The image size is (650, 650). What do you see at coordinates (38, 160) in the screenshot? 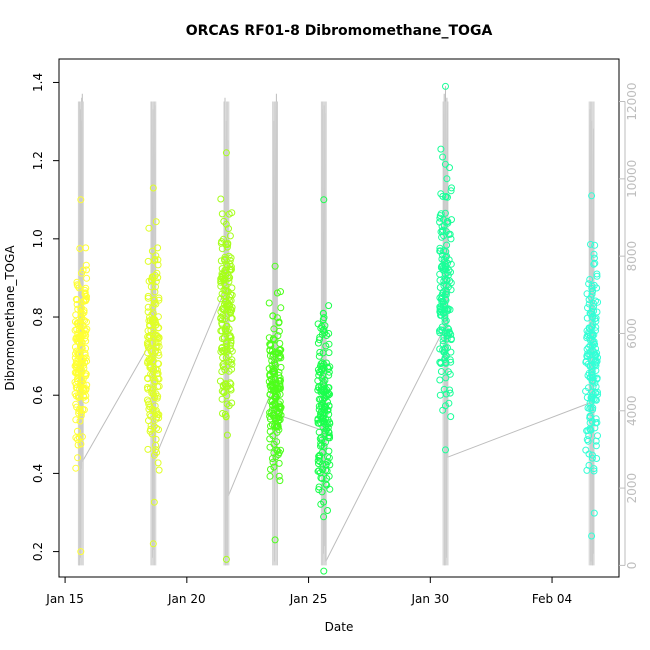
I see `left-tick-label: 1.2` at bounding box center [38, 160].